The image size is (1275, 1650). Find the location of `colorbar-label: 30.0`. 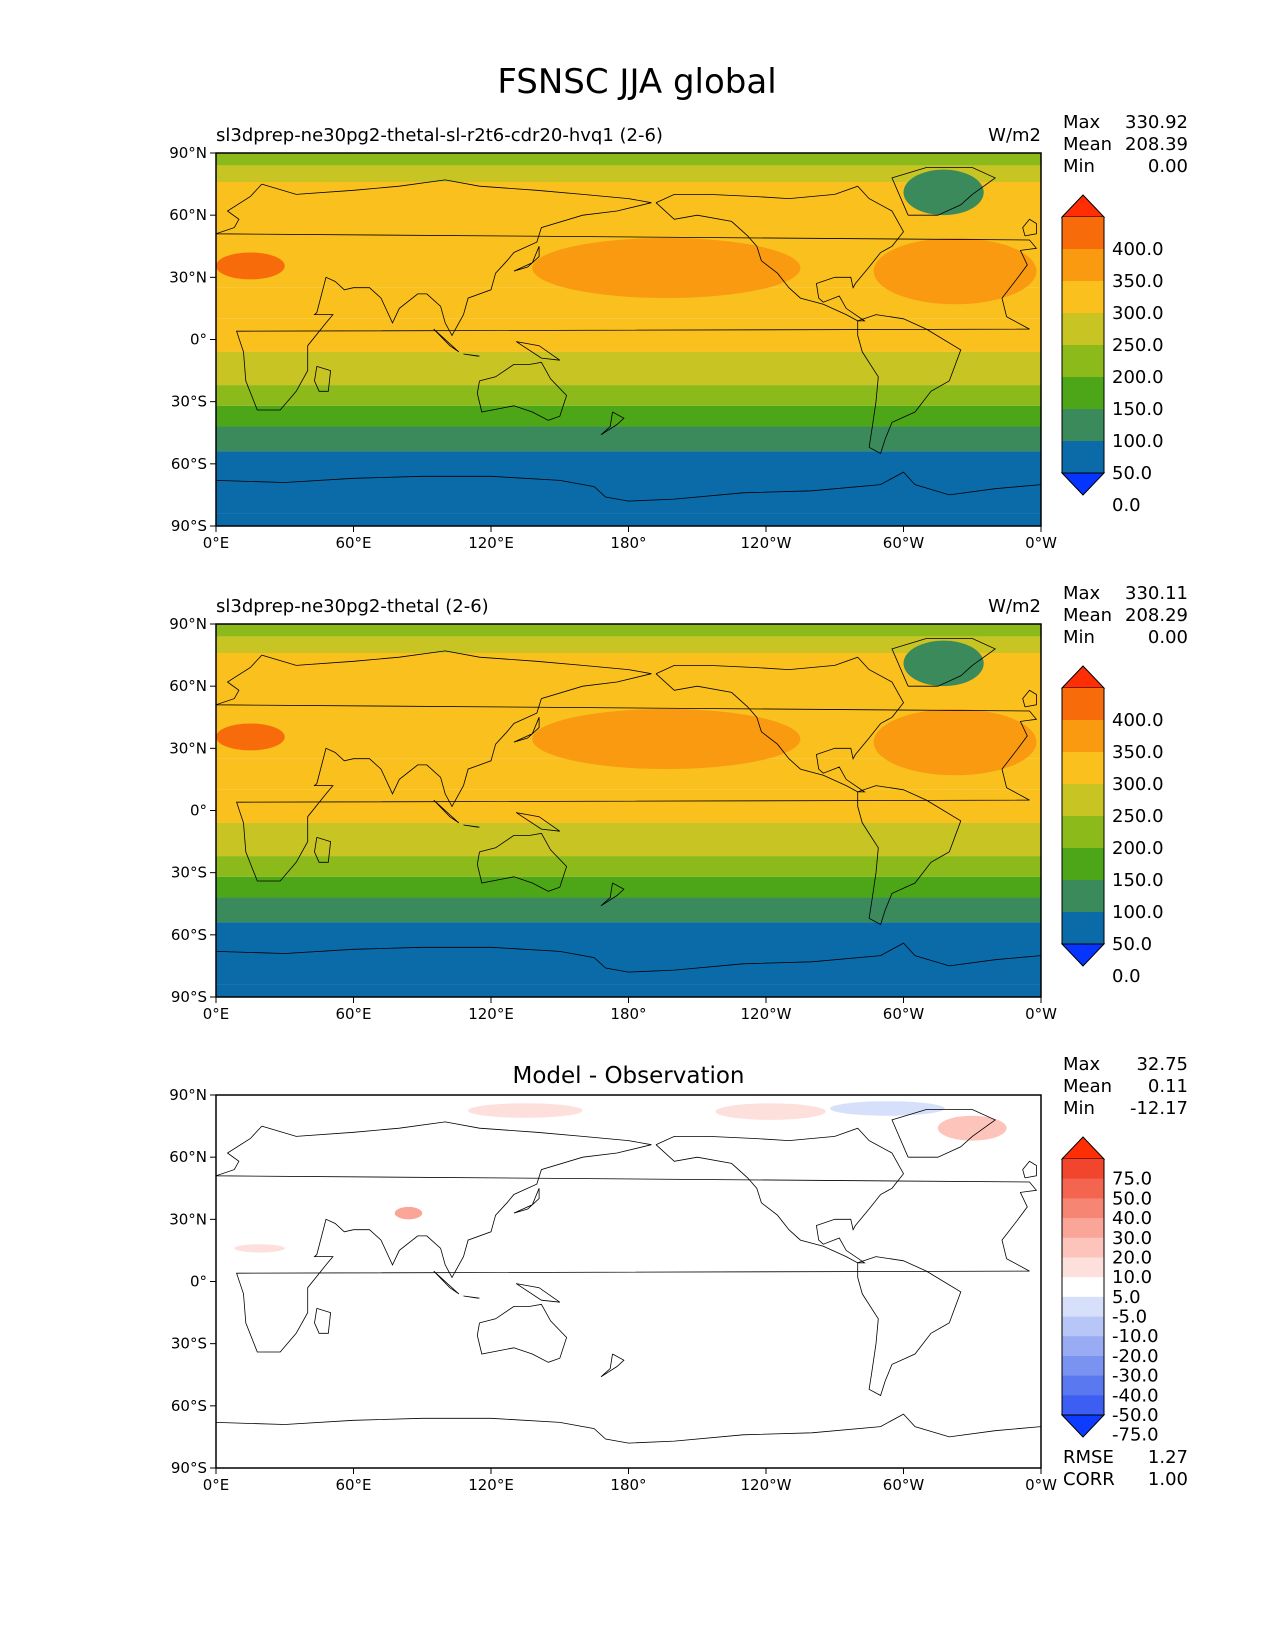

colorbar-label: 30.0 is located at coordinates (1132, 1238).